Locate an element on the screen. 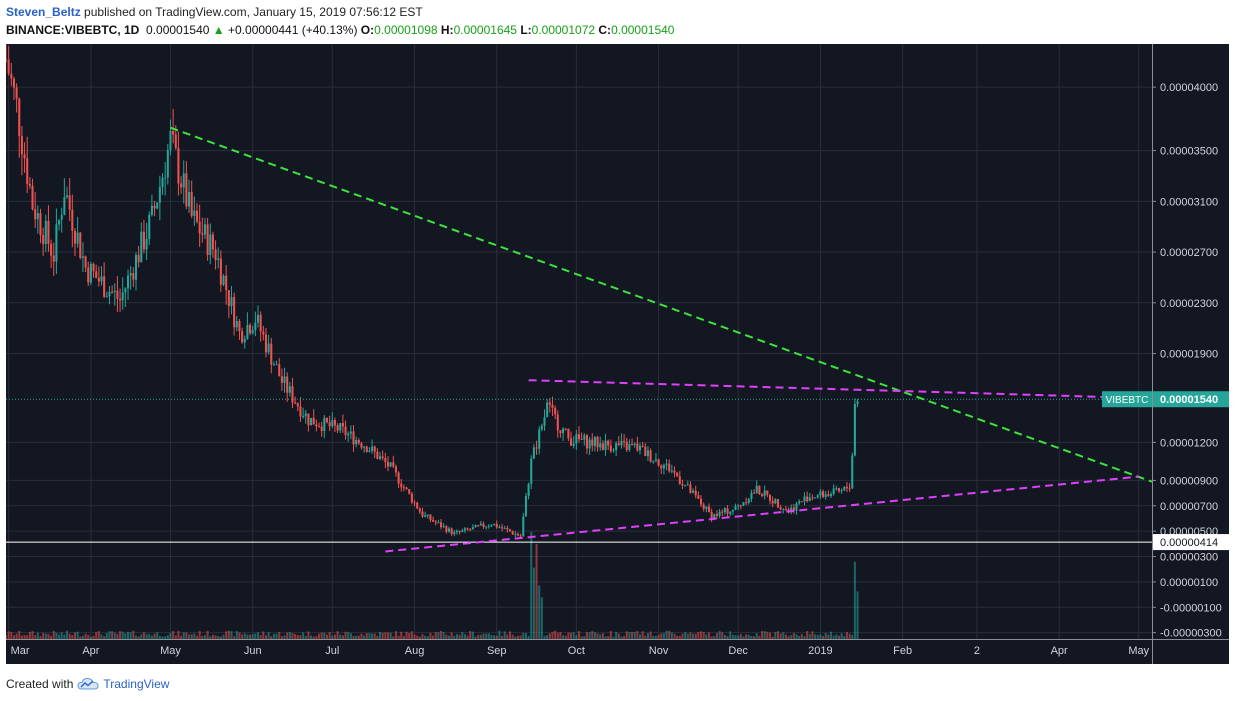 The height and width of the screenshot is (701, 1236). symbol-interval: BINANCE:VIBEBTC, 1D is located at coordinates (73, 30).